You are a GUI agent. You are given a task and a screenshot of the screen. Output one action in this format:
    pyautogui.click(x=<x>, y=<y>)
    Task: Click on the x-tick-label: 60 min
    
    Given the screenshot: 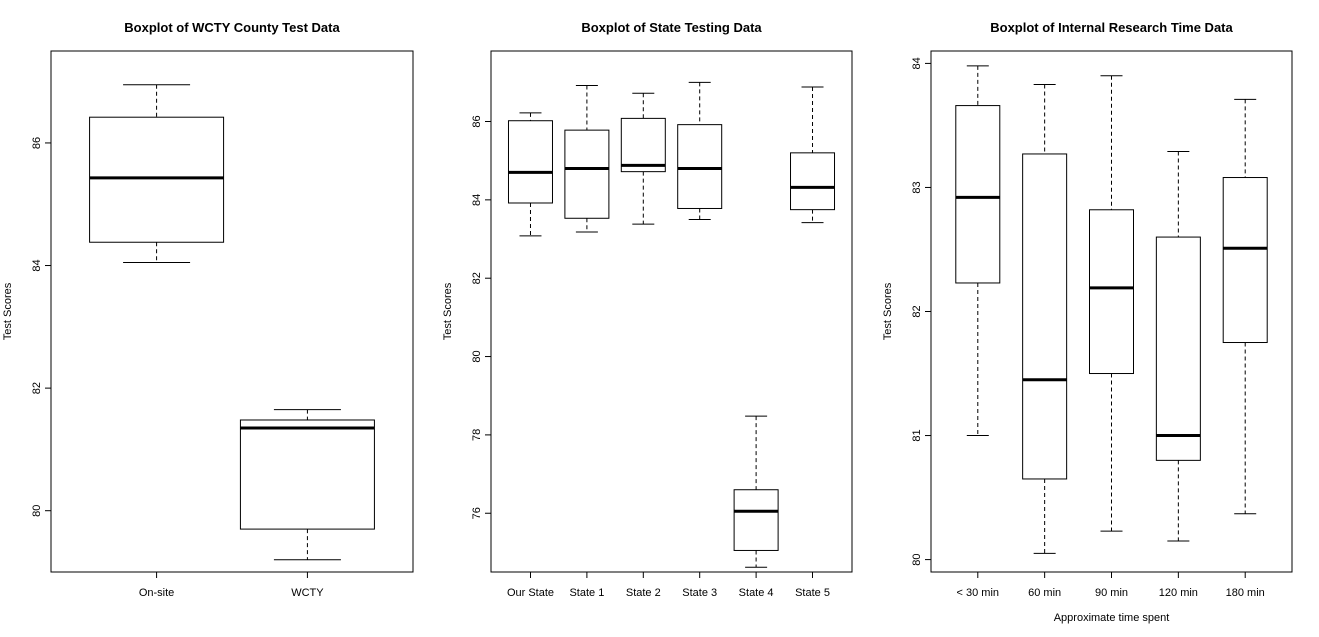 What is the action you would take?
    pyautogui.click(x=1044, y=593)
    